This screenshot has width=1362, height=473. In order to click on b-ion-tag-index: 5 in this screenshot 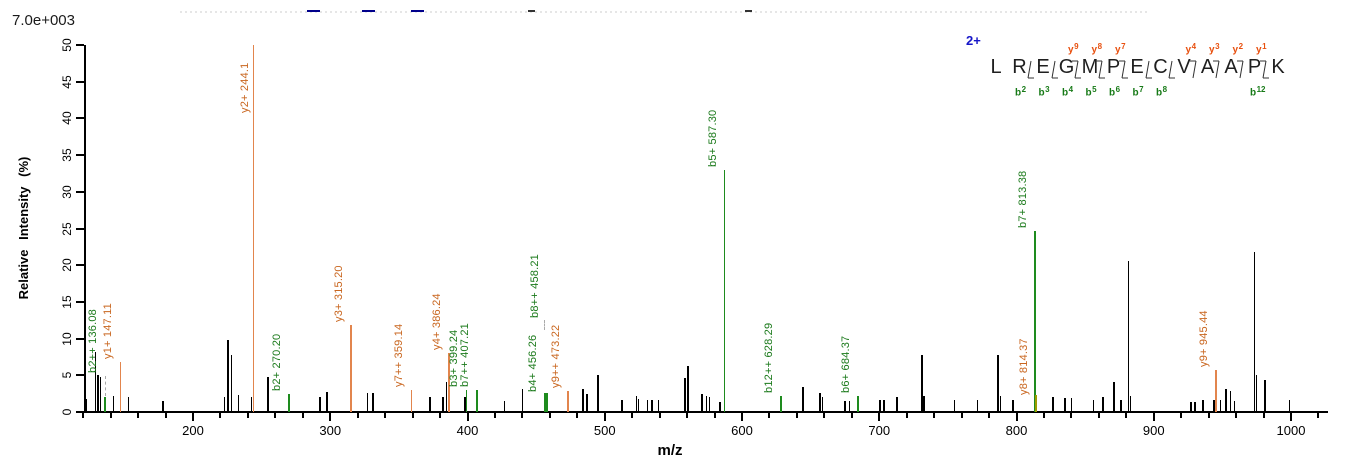, I will do `click(1094, 89)`.